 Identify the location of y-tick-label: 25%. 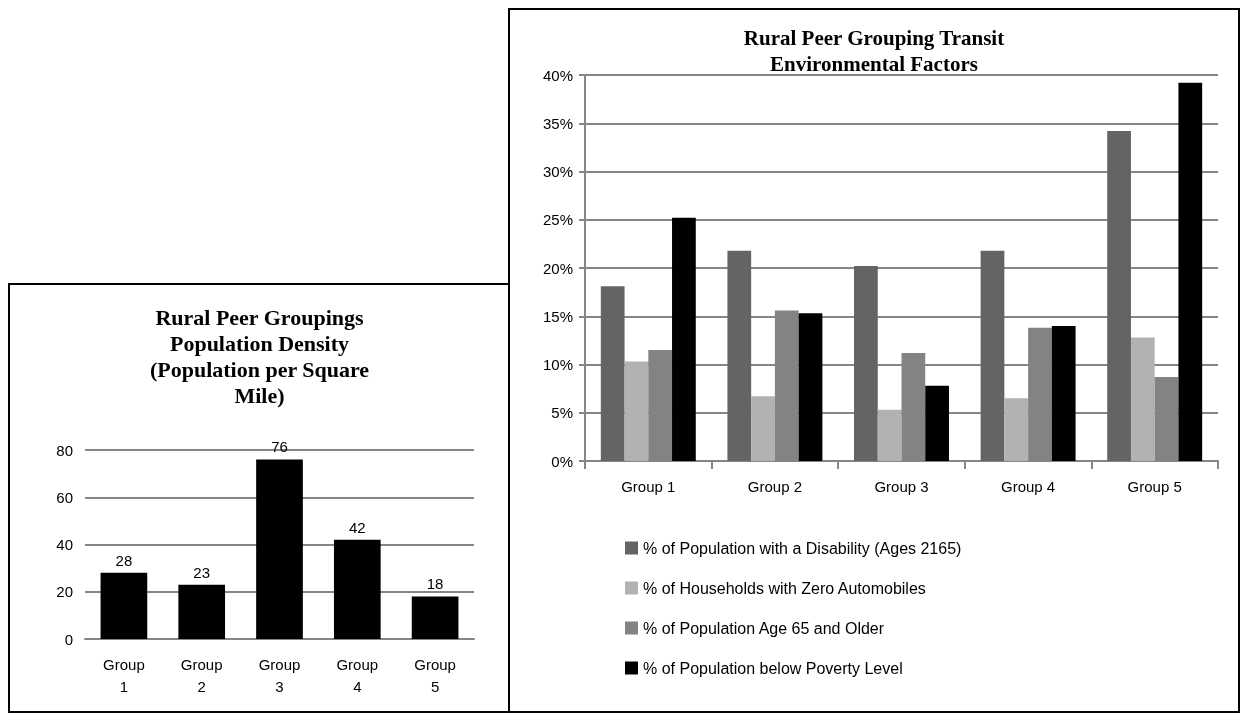
(557, 220).